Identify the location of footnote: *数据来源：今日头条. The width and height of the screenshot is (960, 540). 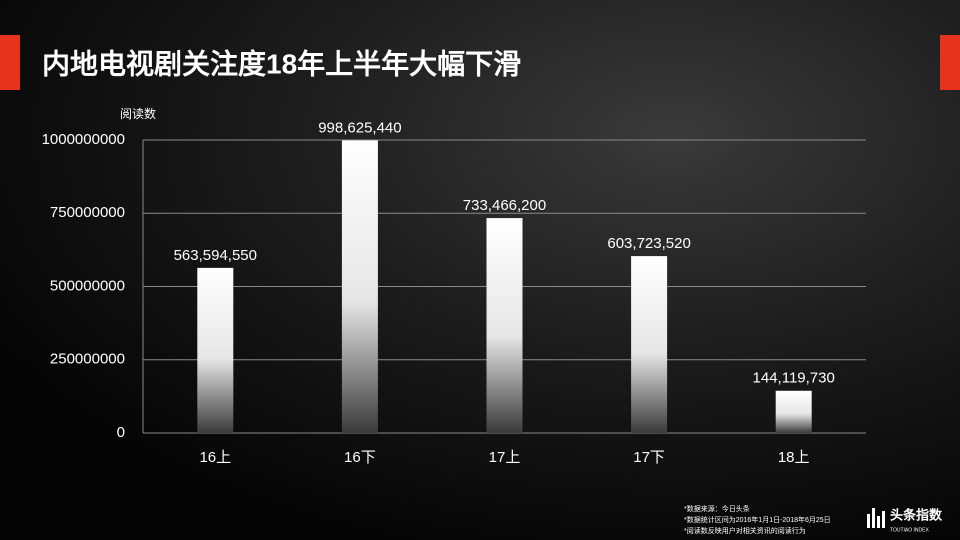
(717, 508).